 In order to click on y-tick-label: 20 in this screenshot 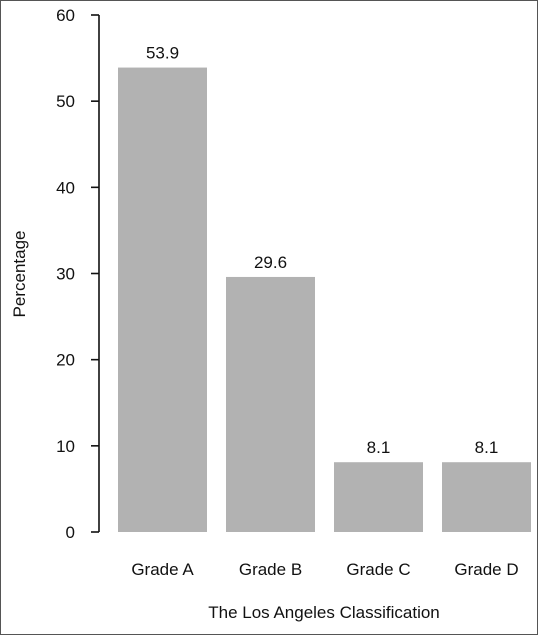, I will do `click(65, 360)`.